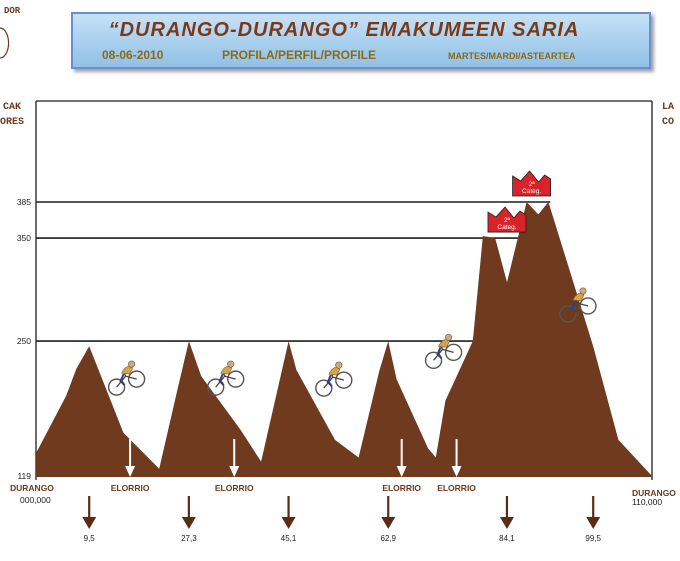 This screenshot has height=561, width=680. Describe the element at coordinates (512, 56) in the screenshot. I see `day-label: MARTES/MARDI/ASTEARTEA` at that location.